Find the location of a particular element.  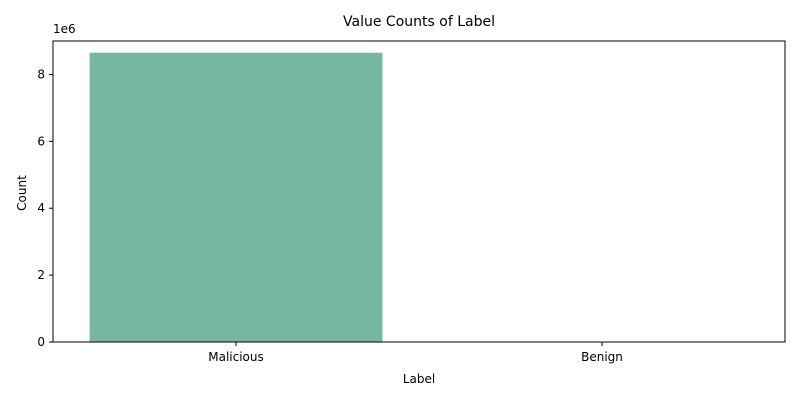

x-axis-label: Label is located at coordinates (419, 379).